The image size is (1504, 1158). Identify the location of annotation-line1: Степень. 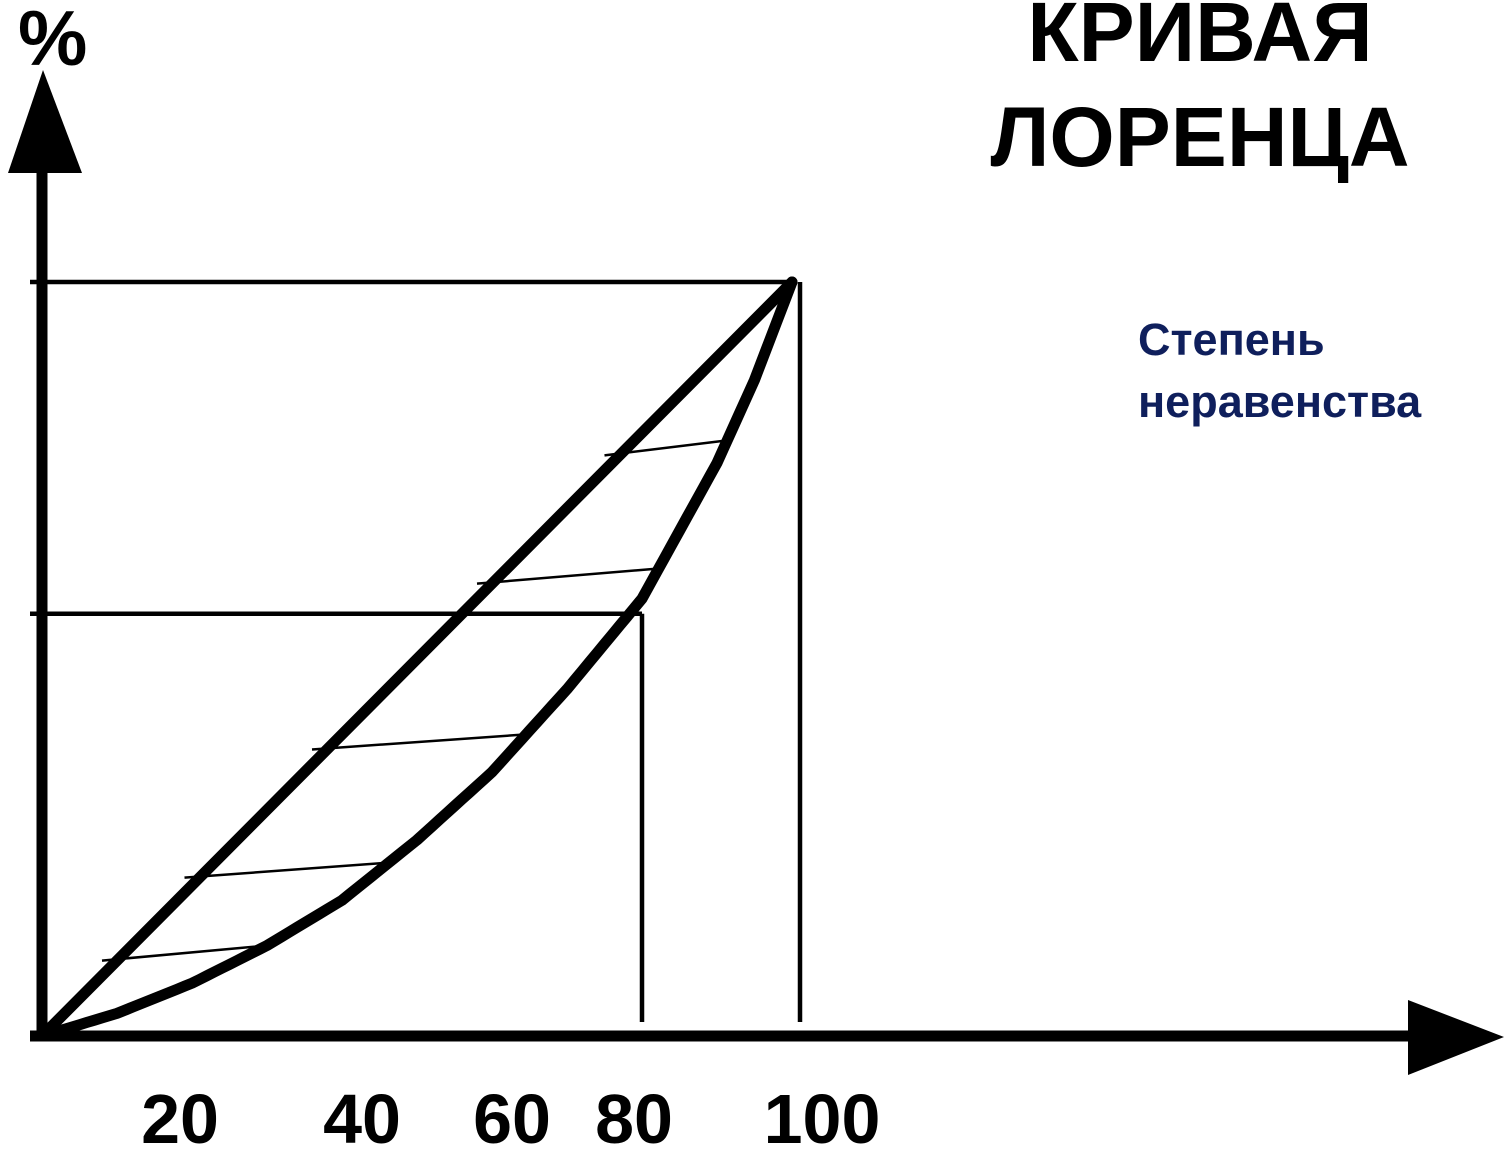
(1231, 339).